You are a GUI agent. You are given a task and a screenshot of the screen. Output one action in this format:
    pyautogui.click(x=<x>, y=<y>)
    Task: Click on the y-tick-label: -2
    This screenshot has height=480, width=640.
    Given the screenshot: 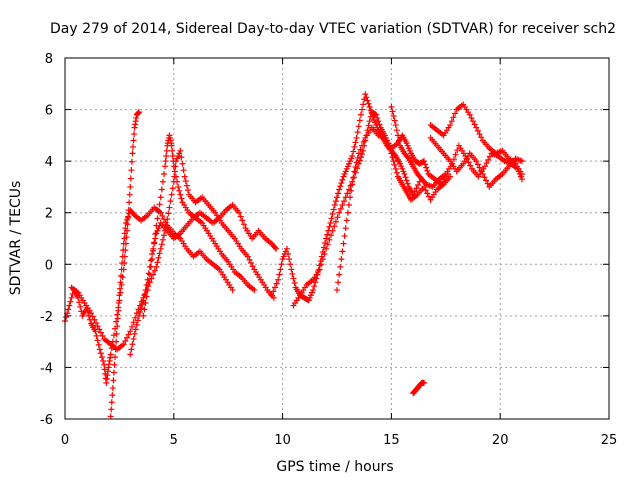 What is the action you would take?
    pyautogui.click(x=46, y=317)
    